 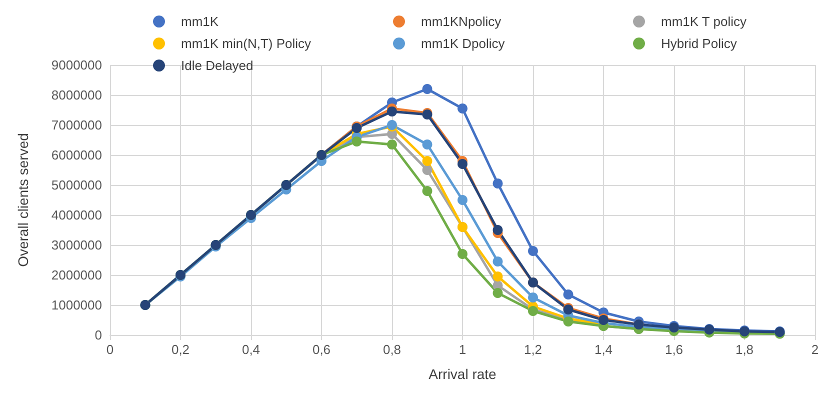 What do you see at coordinates (462, 374) in the screenshot?
I see `x-axis-title: Arrival rate` at bounding box center [462, 374].